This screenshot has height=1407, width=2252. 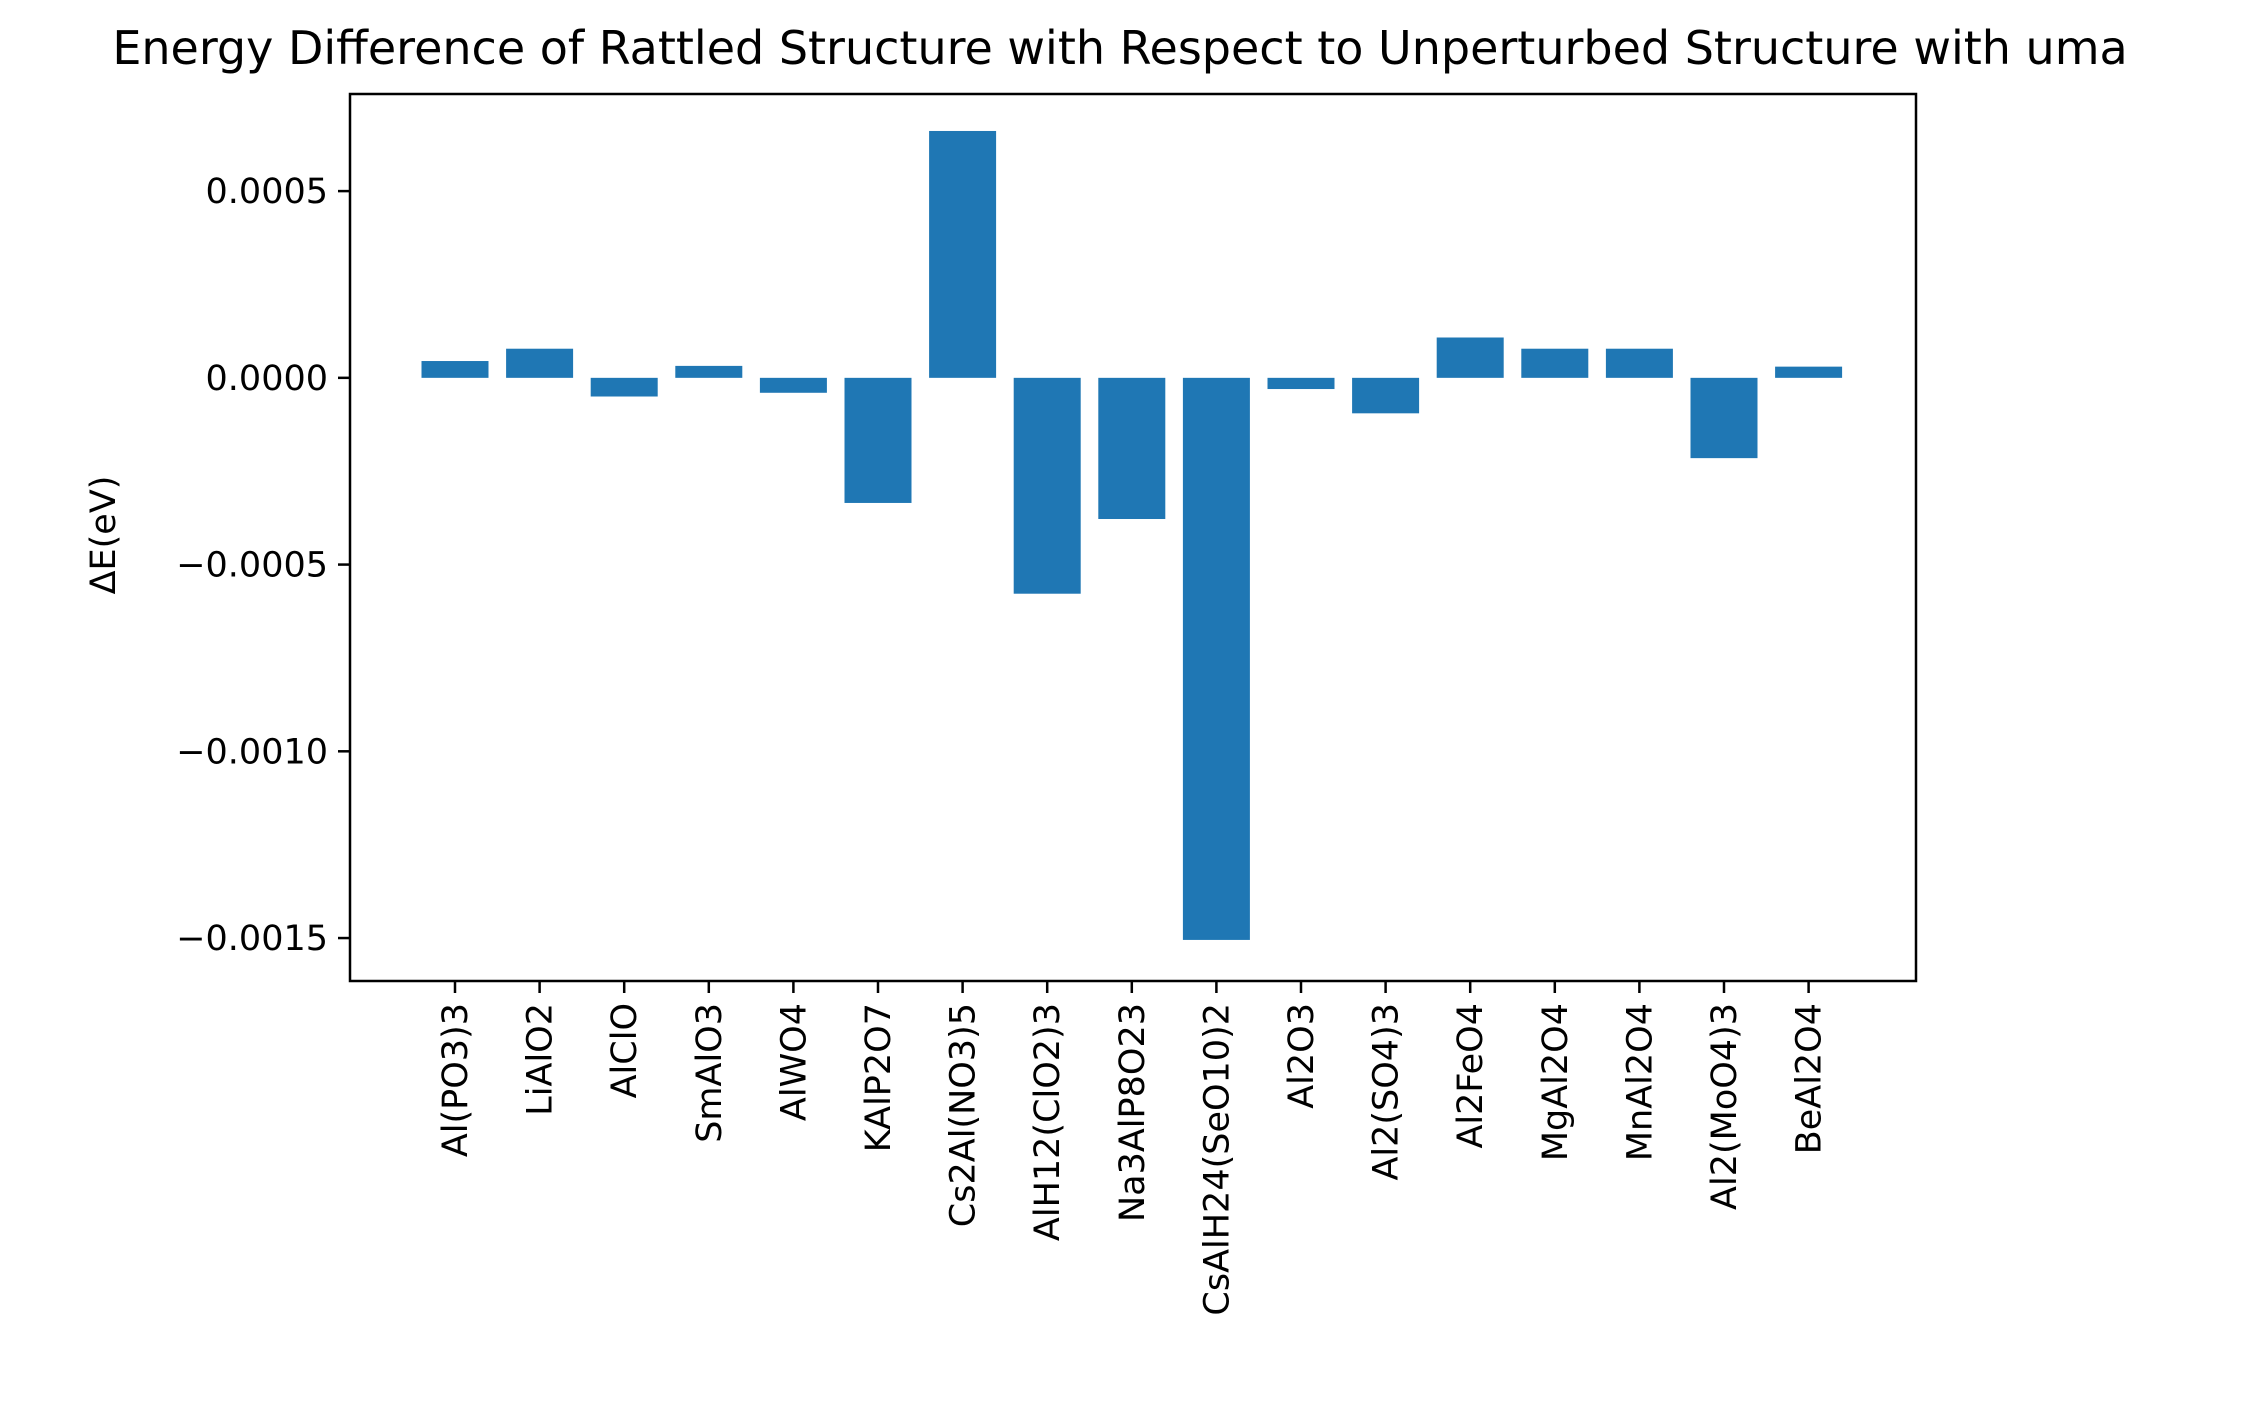 What do you see at coordinates (541, 1059) in the screenshot?
I see `x-tick-label: LiAlO2` at bounding box center [541, 1059].